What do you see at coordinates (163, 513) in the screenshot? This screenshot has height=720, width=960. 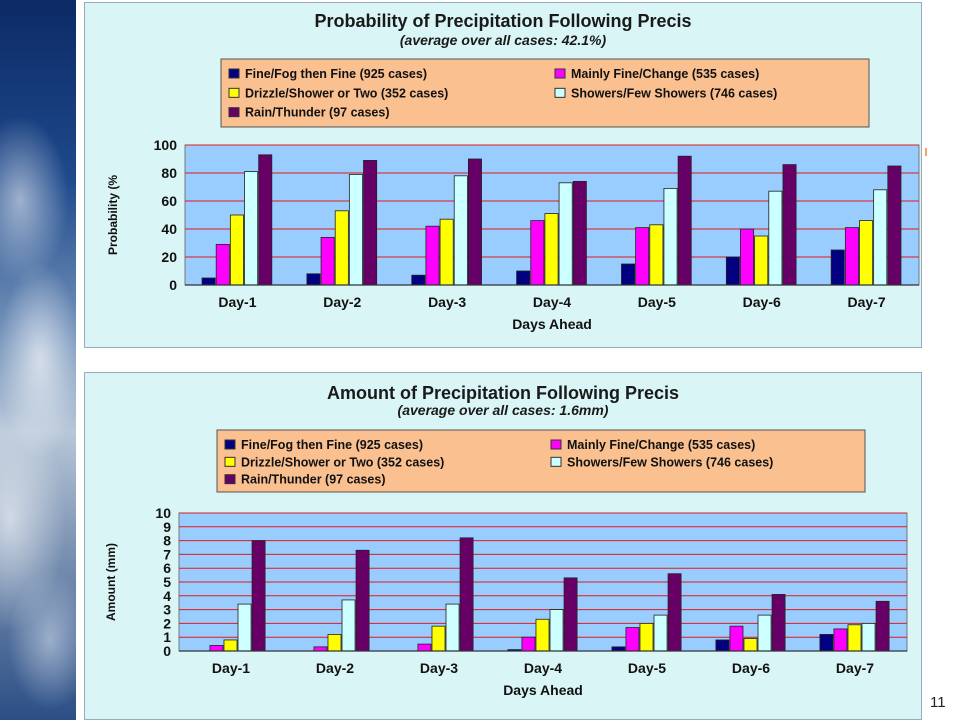 I see `y-tick-label: 10` at bounding box center [163, 513].